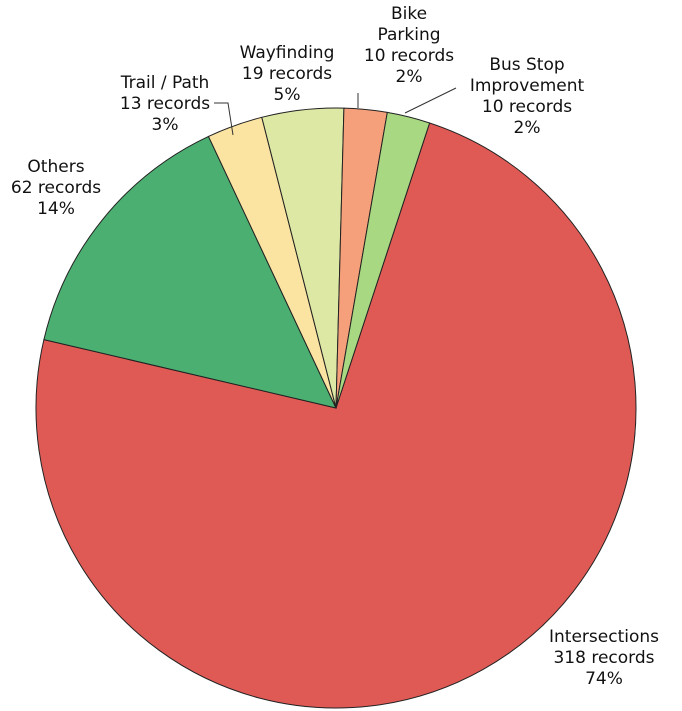 This screenshot has height=711, width=682. What do you see at coordinates (383, 260) in the screenshot?
I see `pie-slice-bus-stop-improvement` at bounding box center [383, 260].